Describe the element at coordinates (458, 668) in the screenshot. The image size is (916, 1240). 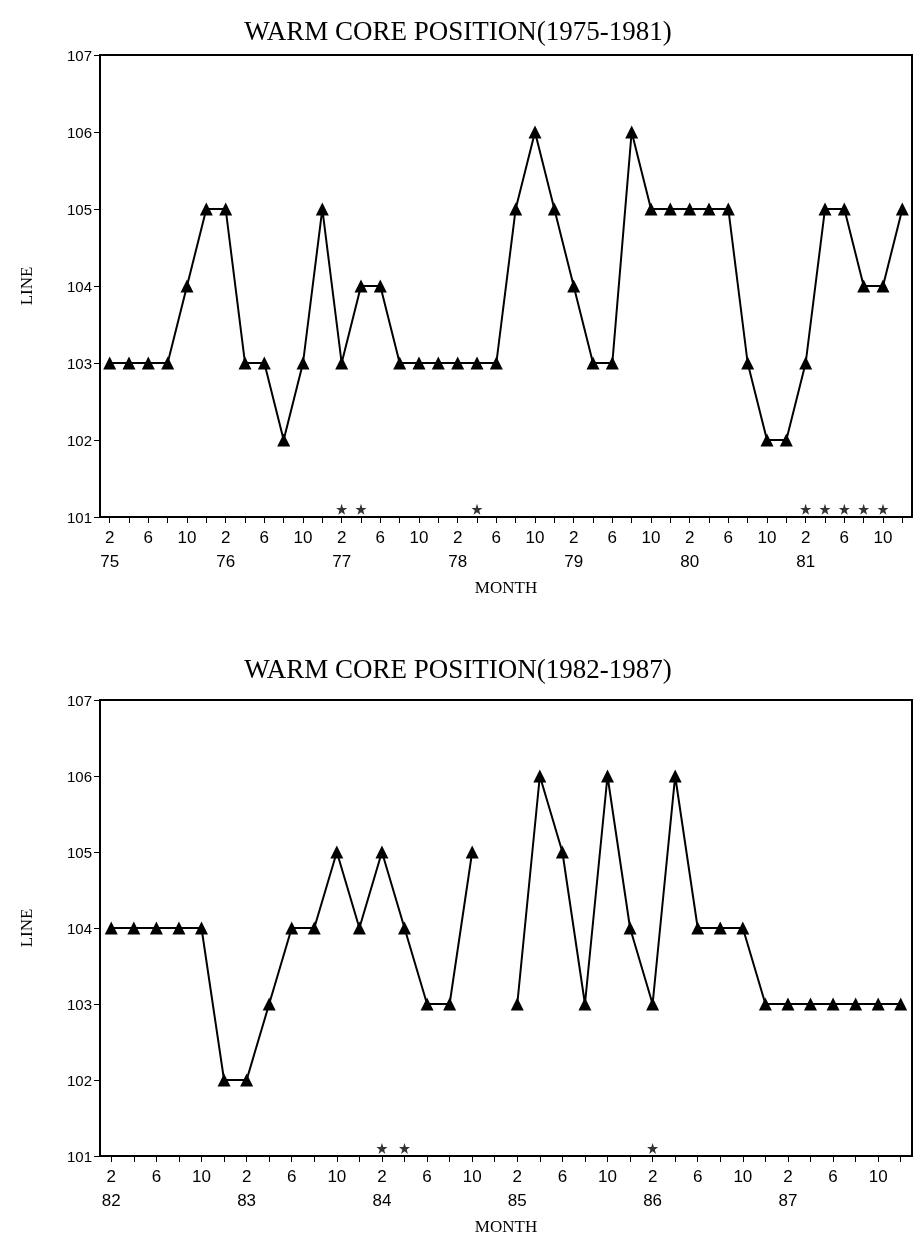
I see `chart-title: WARM CORE POSITION(1982-1987)` at that location.